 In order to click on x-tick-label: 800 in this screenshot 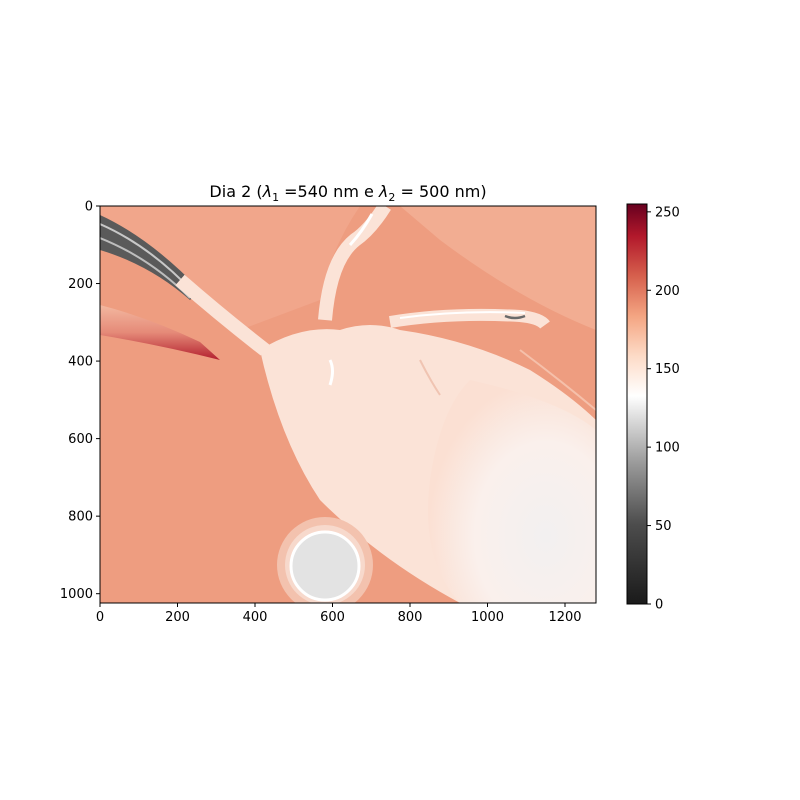, I will do `click(410, 617)`.